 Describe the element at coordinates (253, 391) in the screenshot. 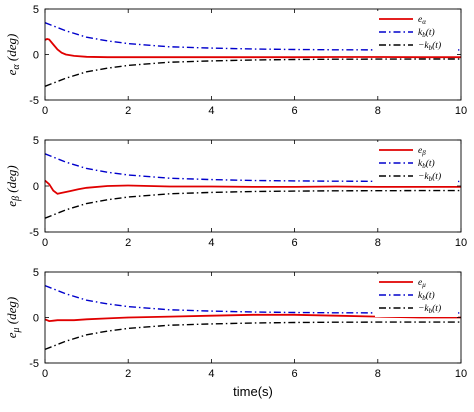

I see `x-axis-label: time(s)` at that location.